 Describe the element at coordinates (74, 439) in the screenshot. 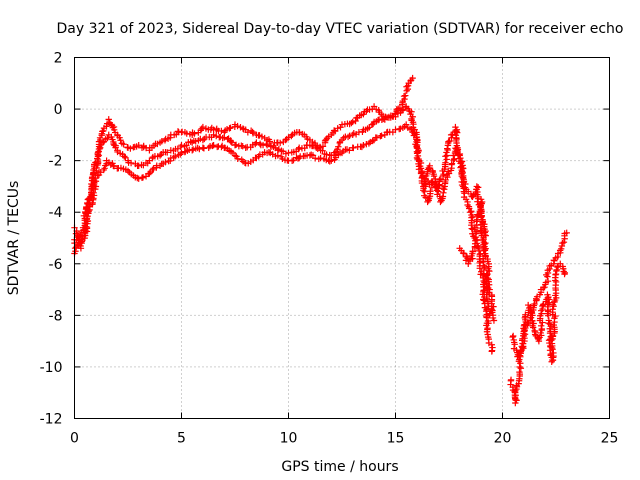

I see `x-tick-label: 0` at that location.